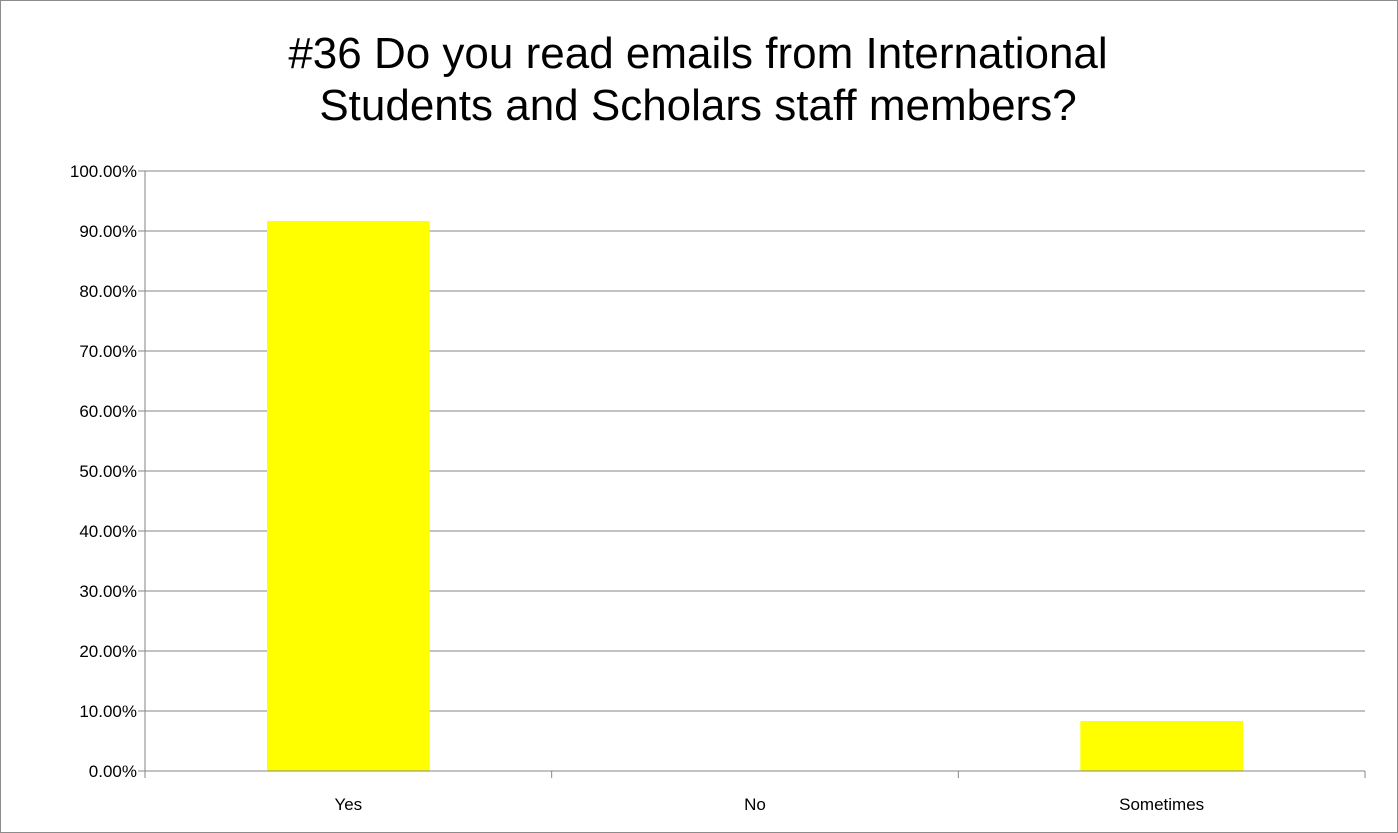 This screenshot has height=833, width=1398. Describe the element at coordinates (108, 411) in the screenshot. I see `y-tick-label: 60.00%` at that location.